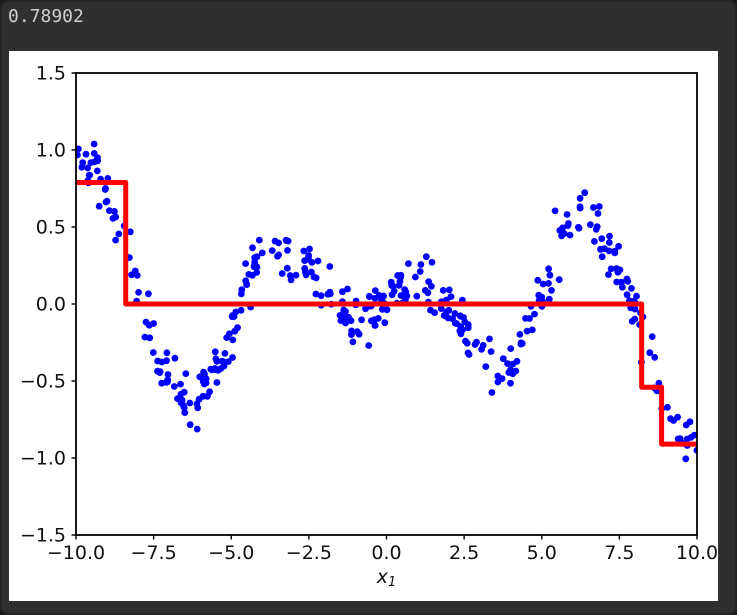 This screenshot has width=737, height=615. What do you see at coordinates (76, 553) in the screenshot?
I see `x-tick-label: −10.0` at bounding box center [76, 553].